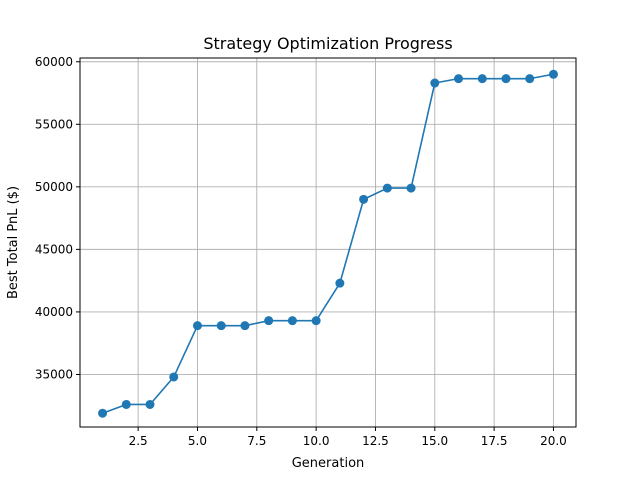 This screenshot has width=640, height=480. What do you see at coordinates (54, 124) in the screenshot?
I see `y-tick-label: 55000` at bounding box center [54, 124].